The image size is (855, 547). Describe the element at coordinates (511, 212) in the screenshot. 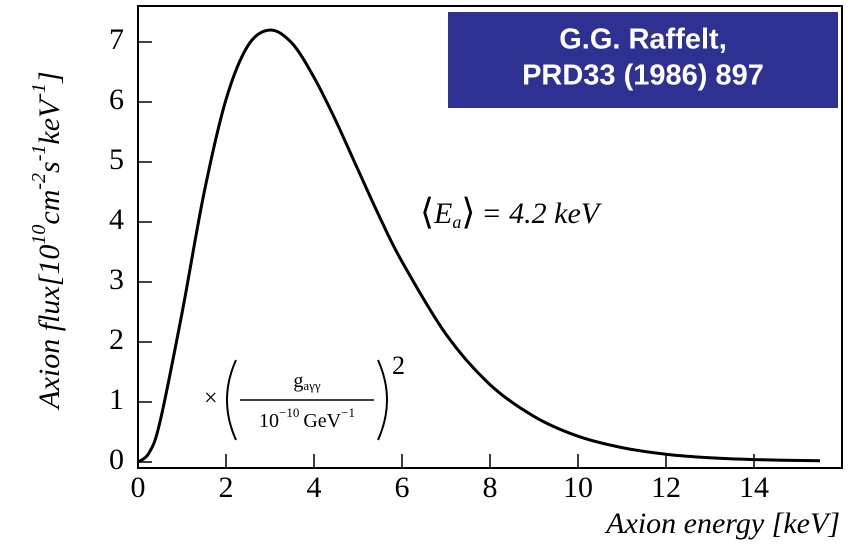

I see `mean-annotation: ⟨Ea⟩ = 4.2 keV` at that location.